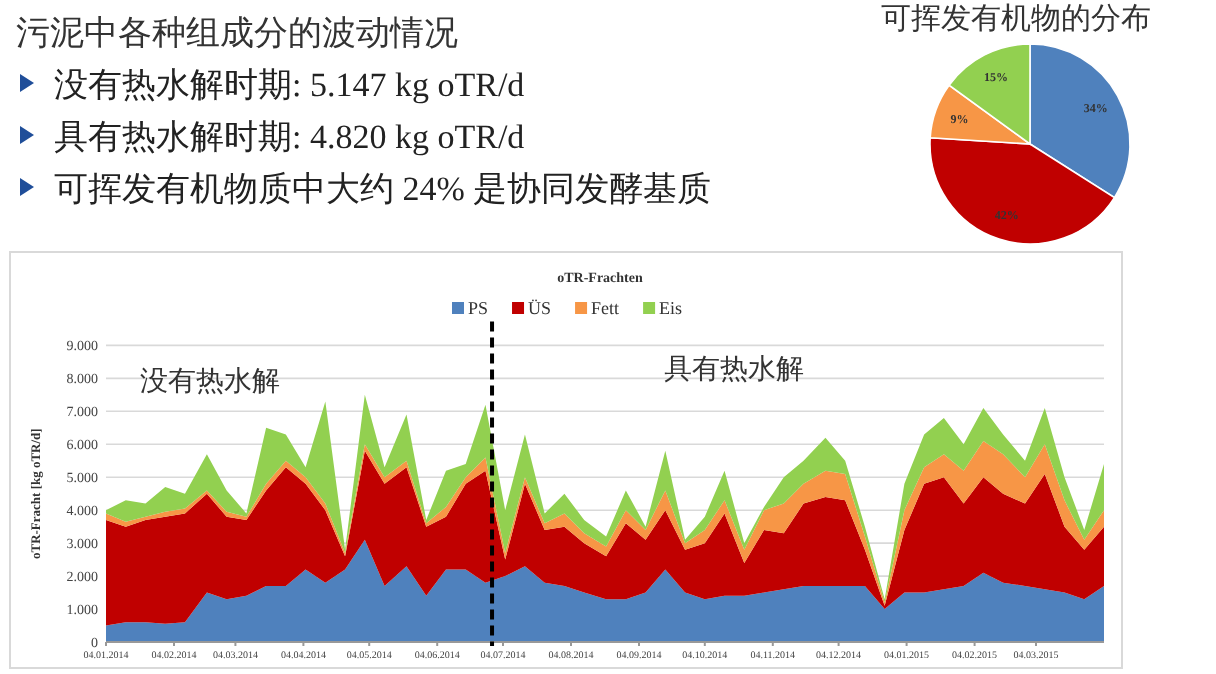  What do you see at coordinates (671, 308) in the screenshot?
I see `legend-label: Eis` at bounding box center [671, 308].